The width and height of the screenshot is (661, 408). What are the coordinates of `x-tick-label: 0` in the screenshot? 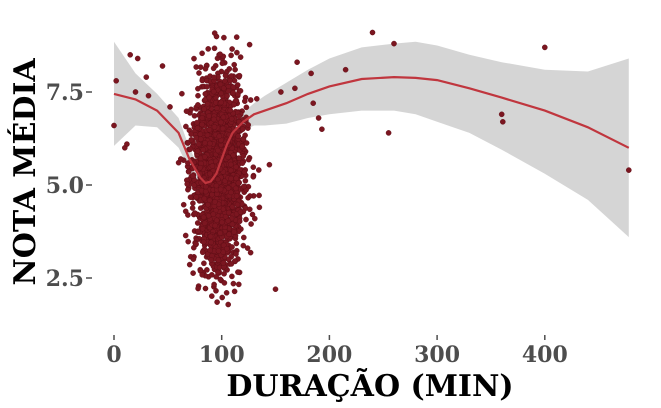 It's located at (113, 355).